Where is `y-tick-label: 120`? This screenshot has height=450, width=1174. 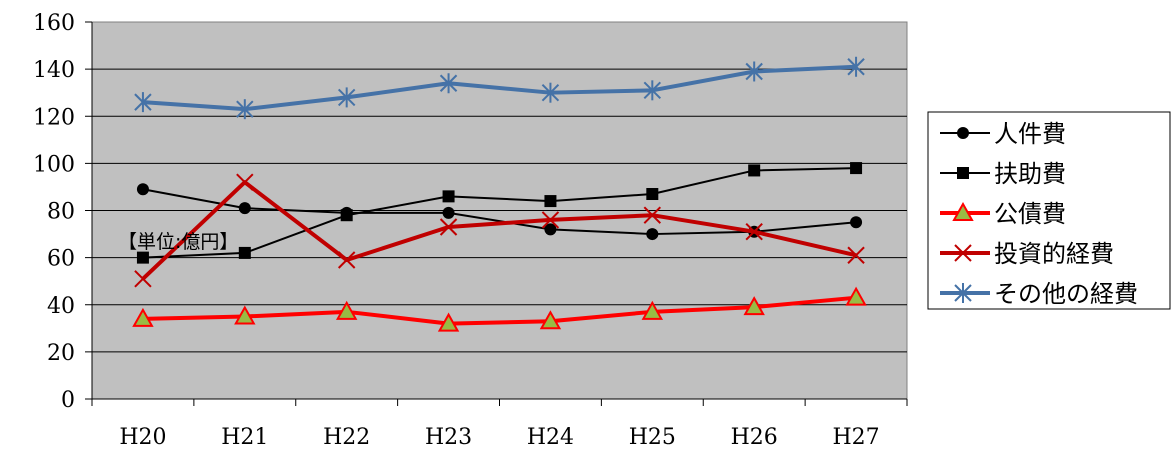 y-tick-label: 120 is located at coordinates (54, 117).